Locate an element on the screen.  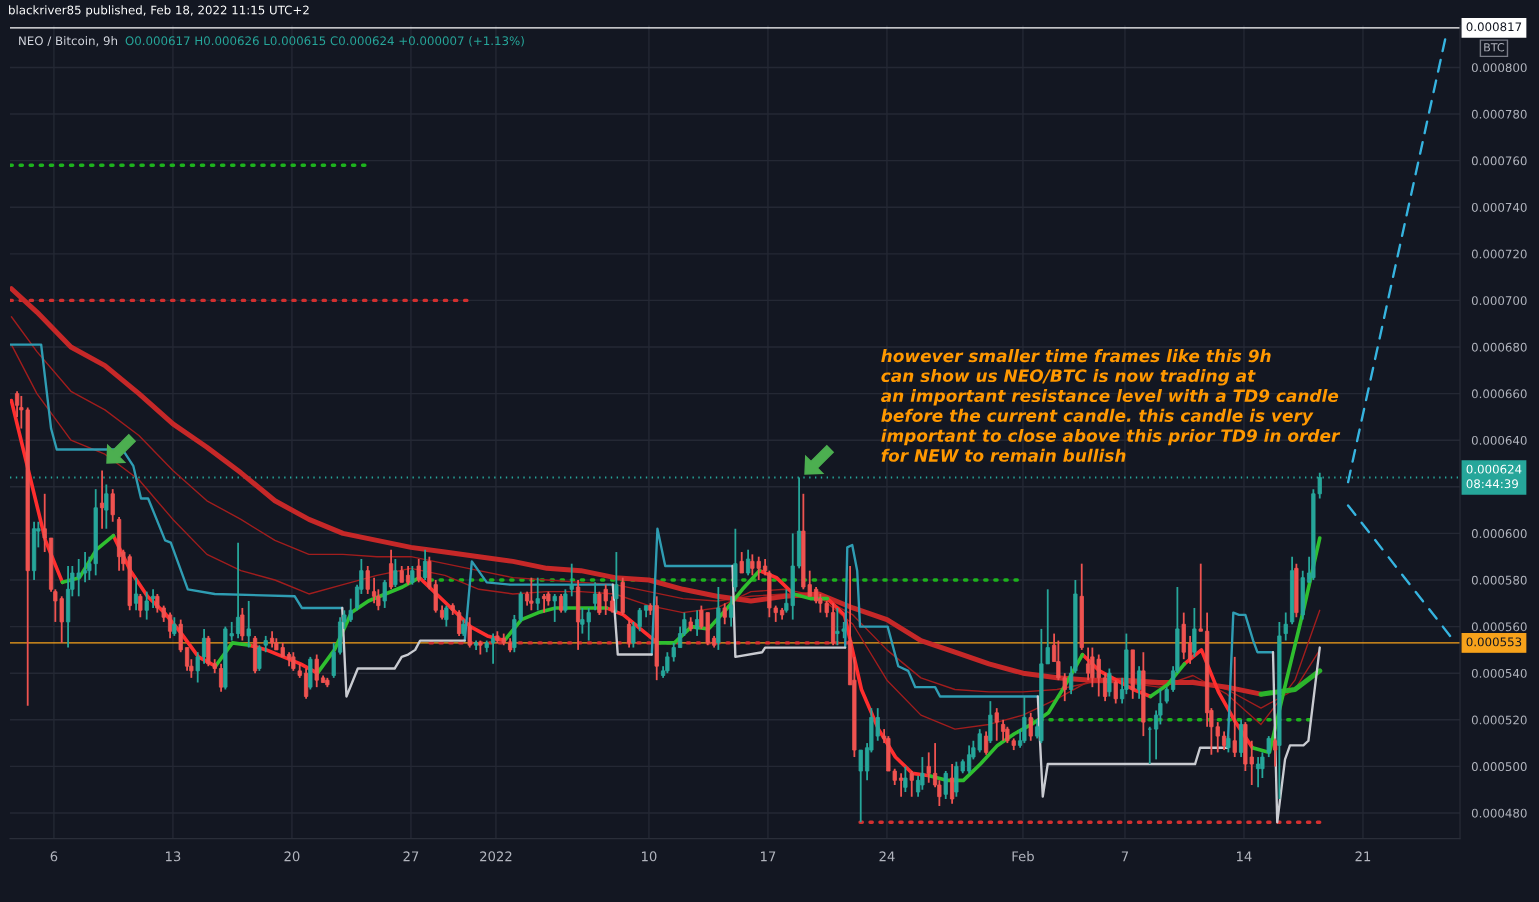
y-tick-label: 0.000780 is located at coordinates (1499, 114).